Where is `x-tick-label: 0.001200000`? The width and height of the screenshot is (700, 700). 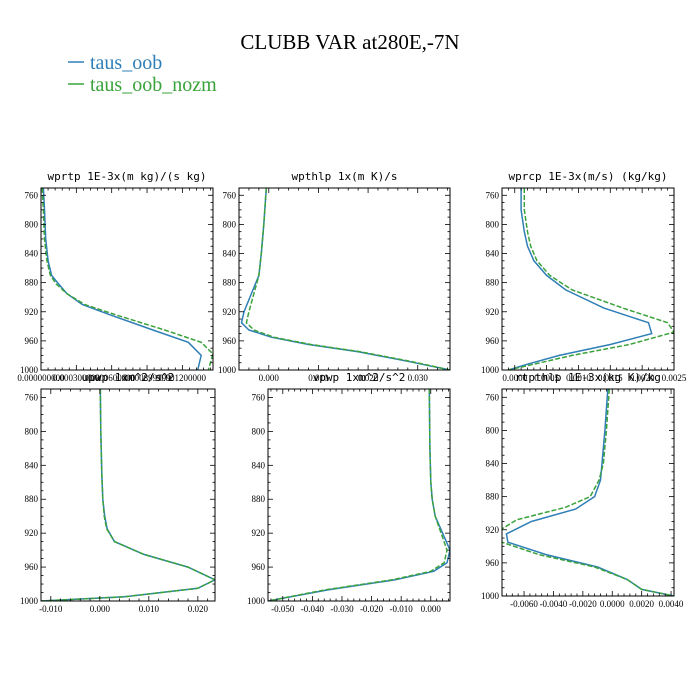 x-tick-label: 0.001200000 is located at coordinates (183, 378).